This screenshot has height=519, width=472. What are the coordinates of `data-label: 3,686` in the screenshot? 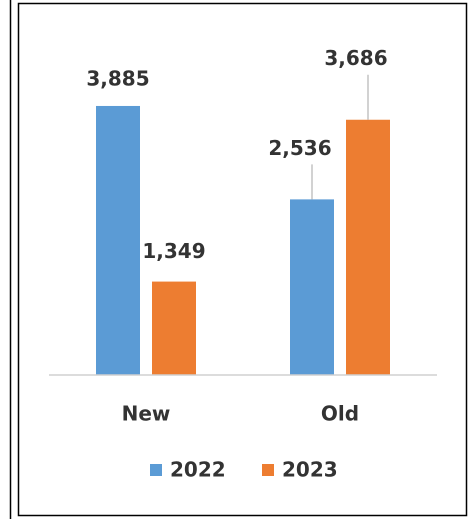 It's located at (355, 58).